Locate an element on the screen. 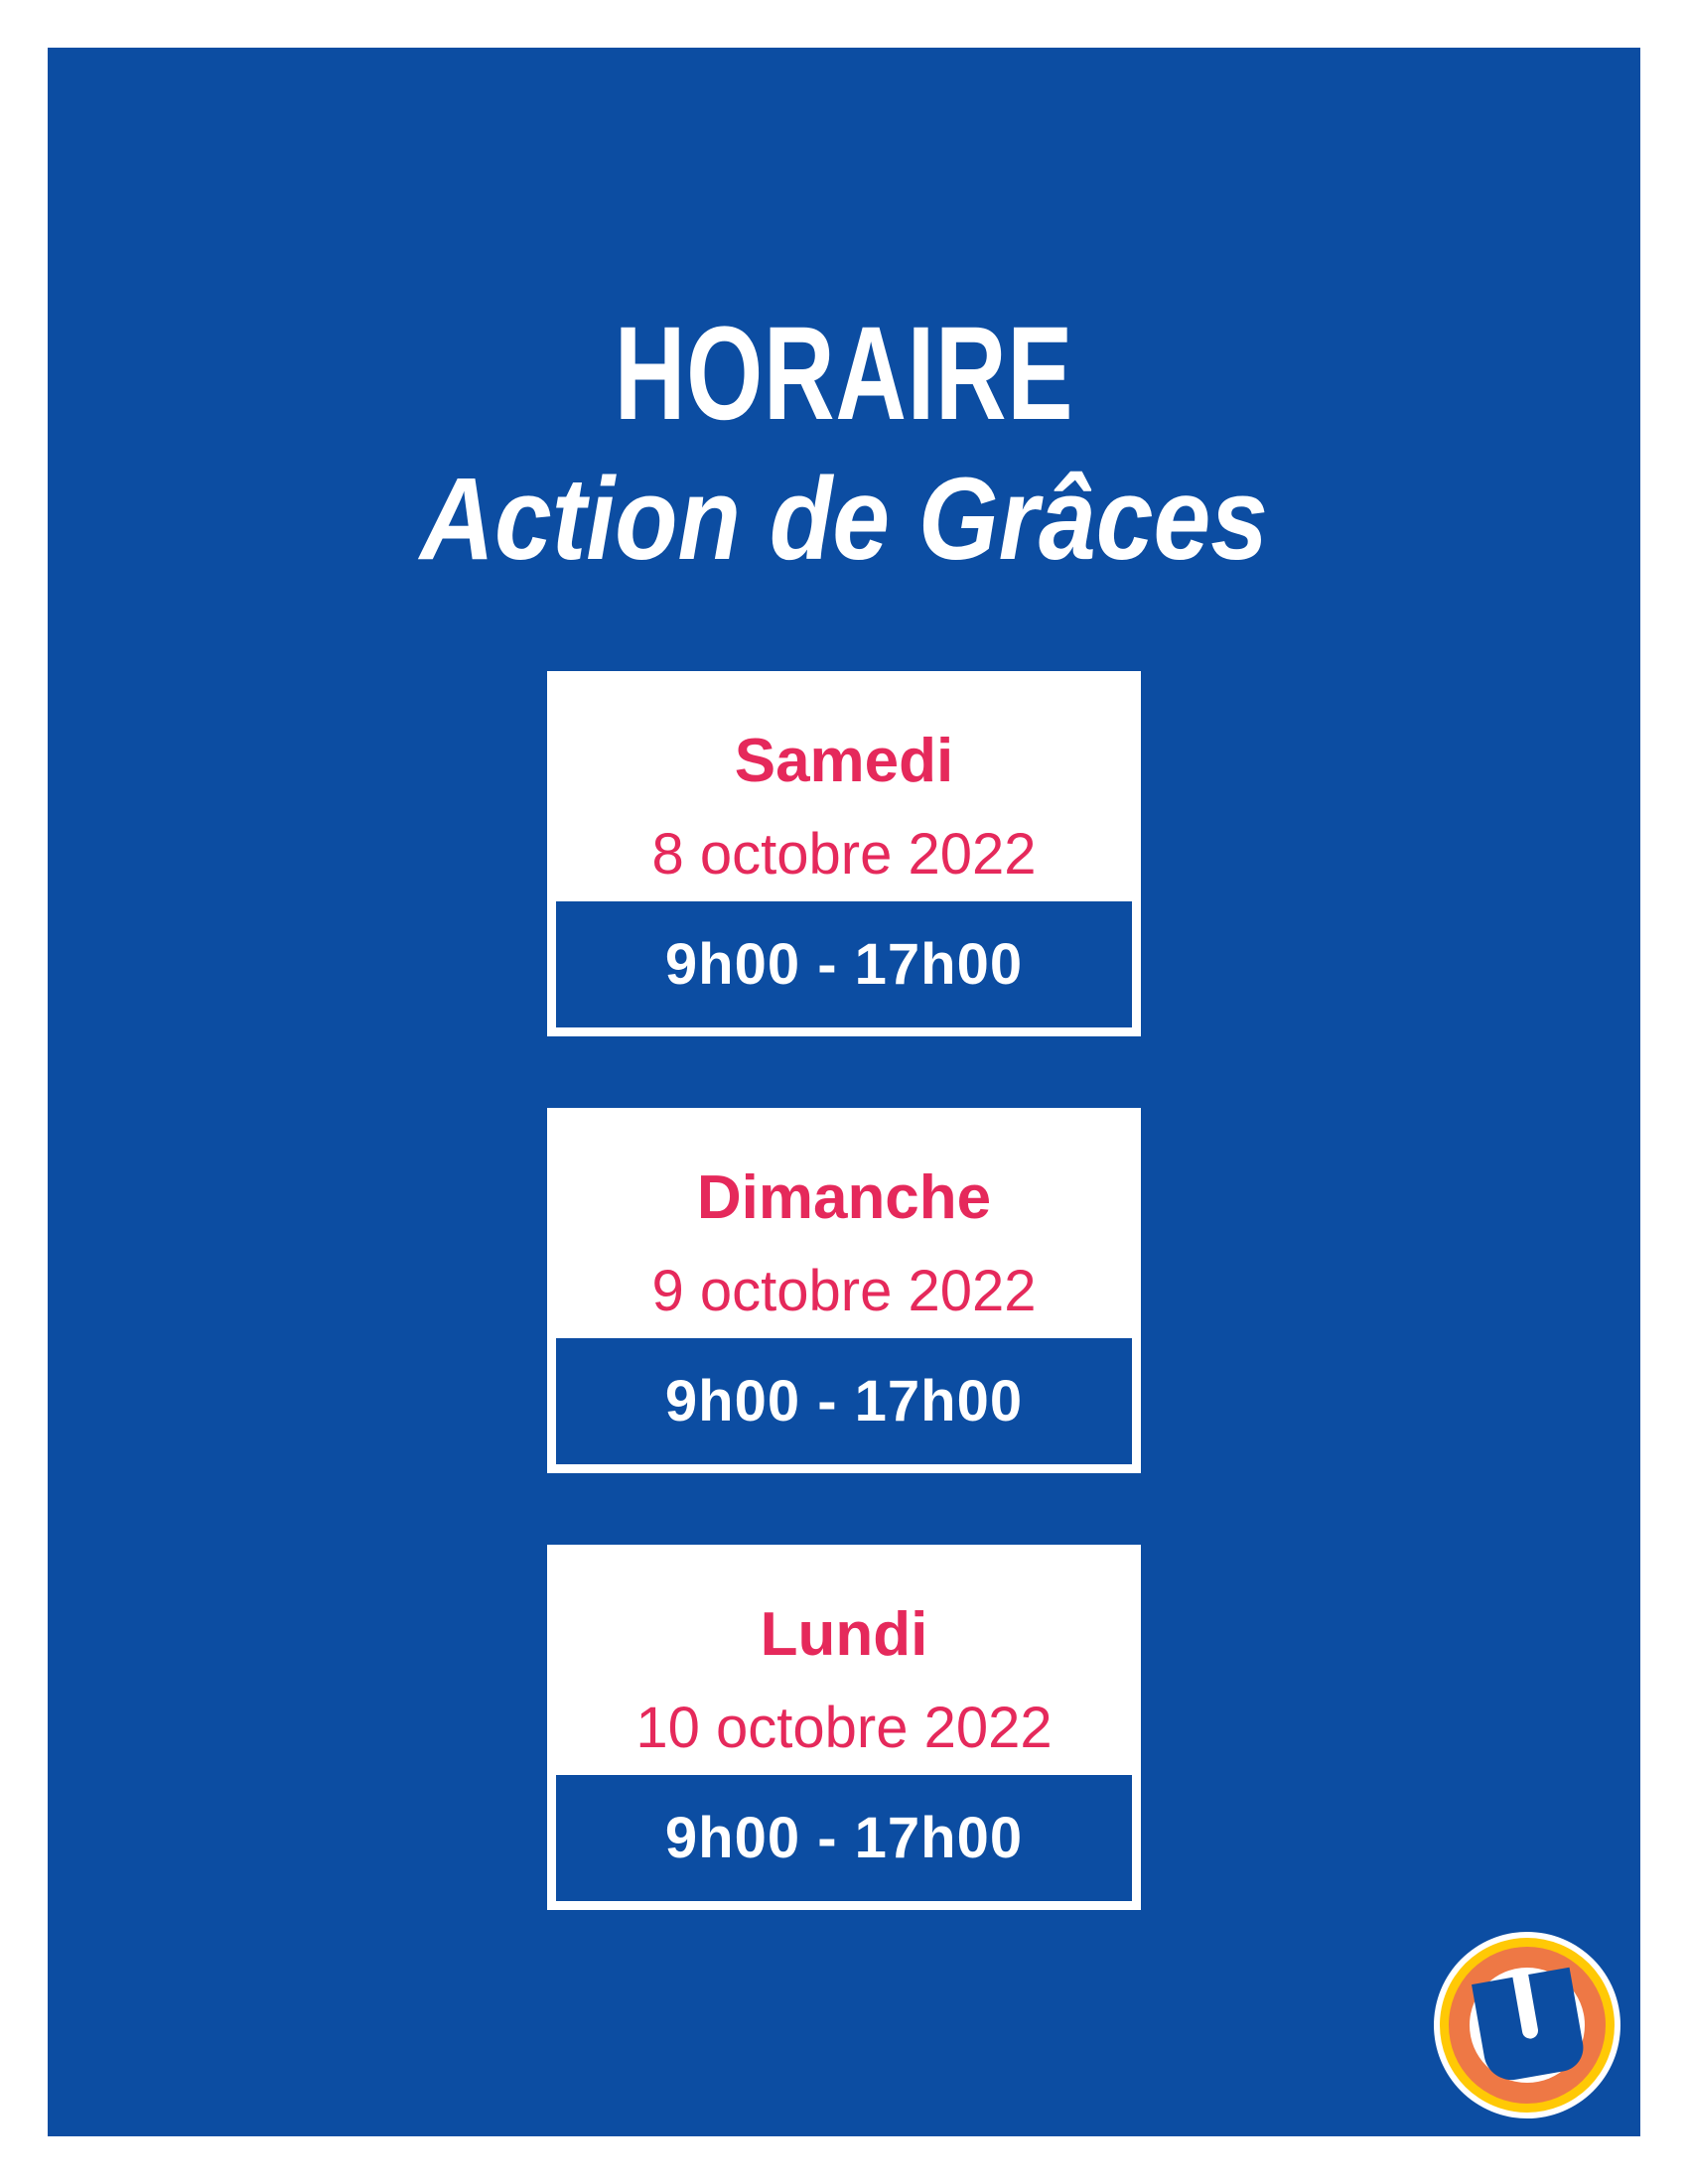  schedule-card-saturday: Samedi 8 octobre 2022 9h00 - 17h00 is located at coordinates (844, 853).